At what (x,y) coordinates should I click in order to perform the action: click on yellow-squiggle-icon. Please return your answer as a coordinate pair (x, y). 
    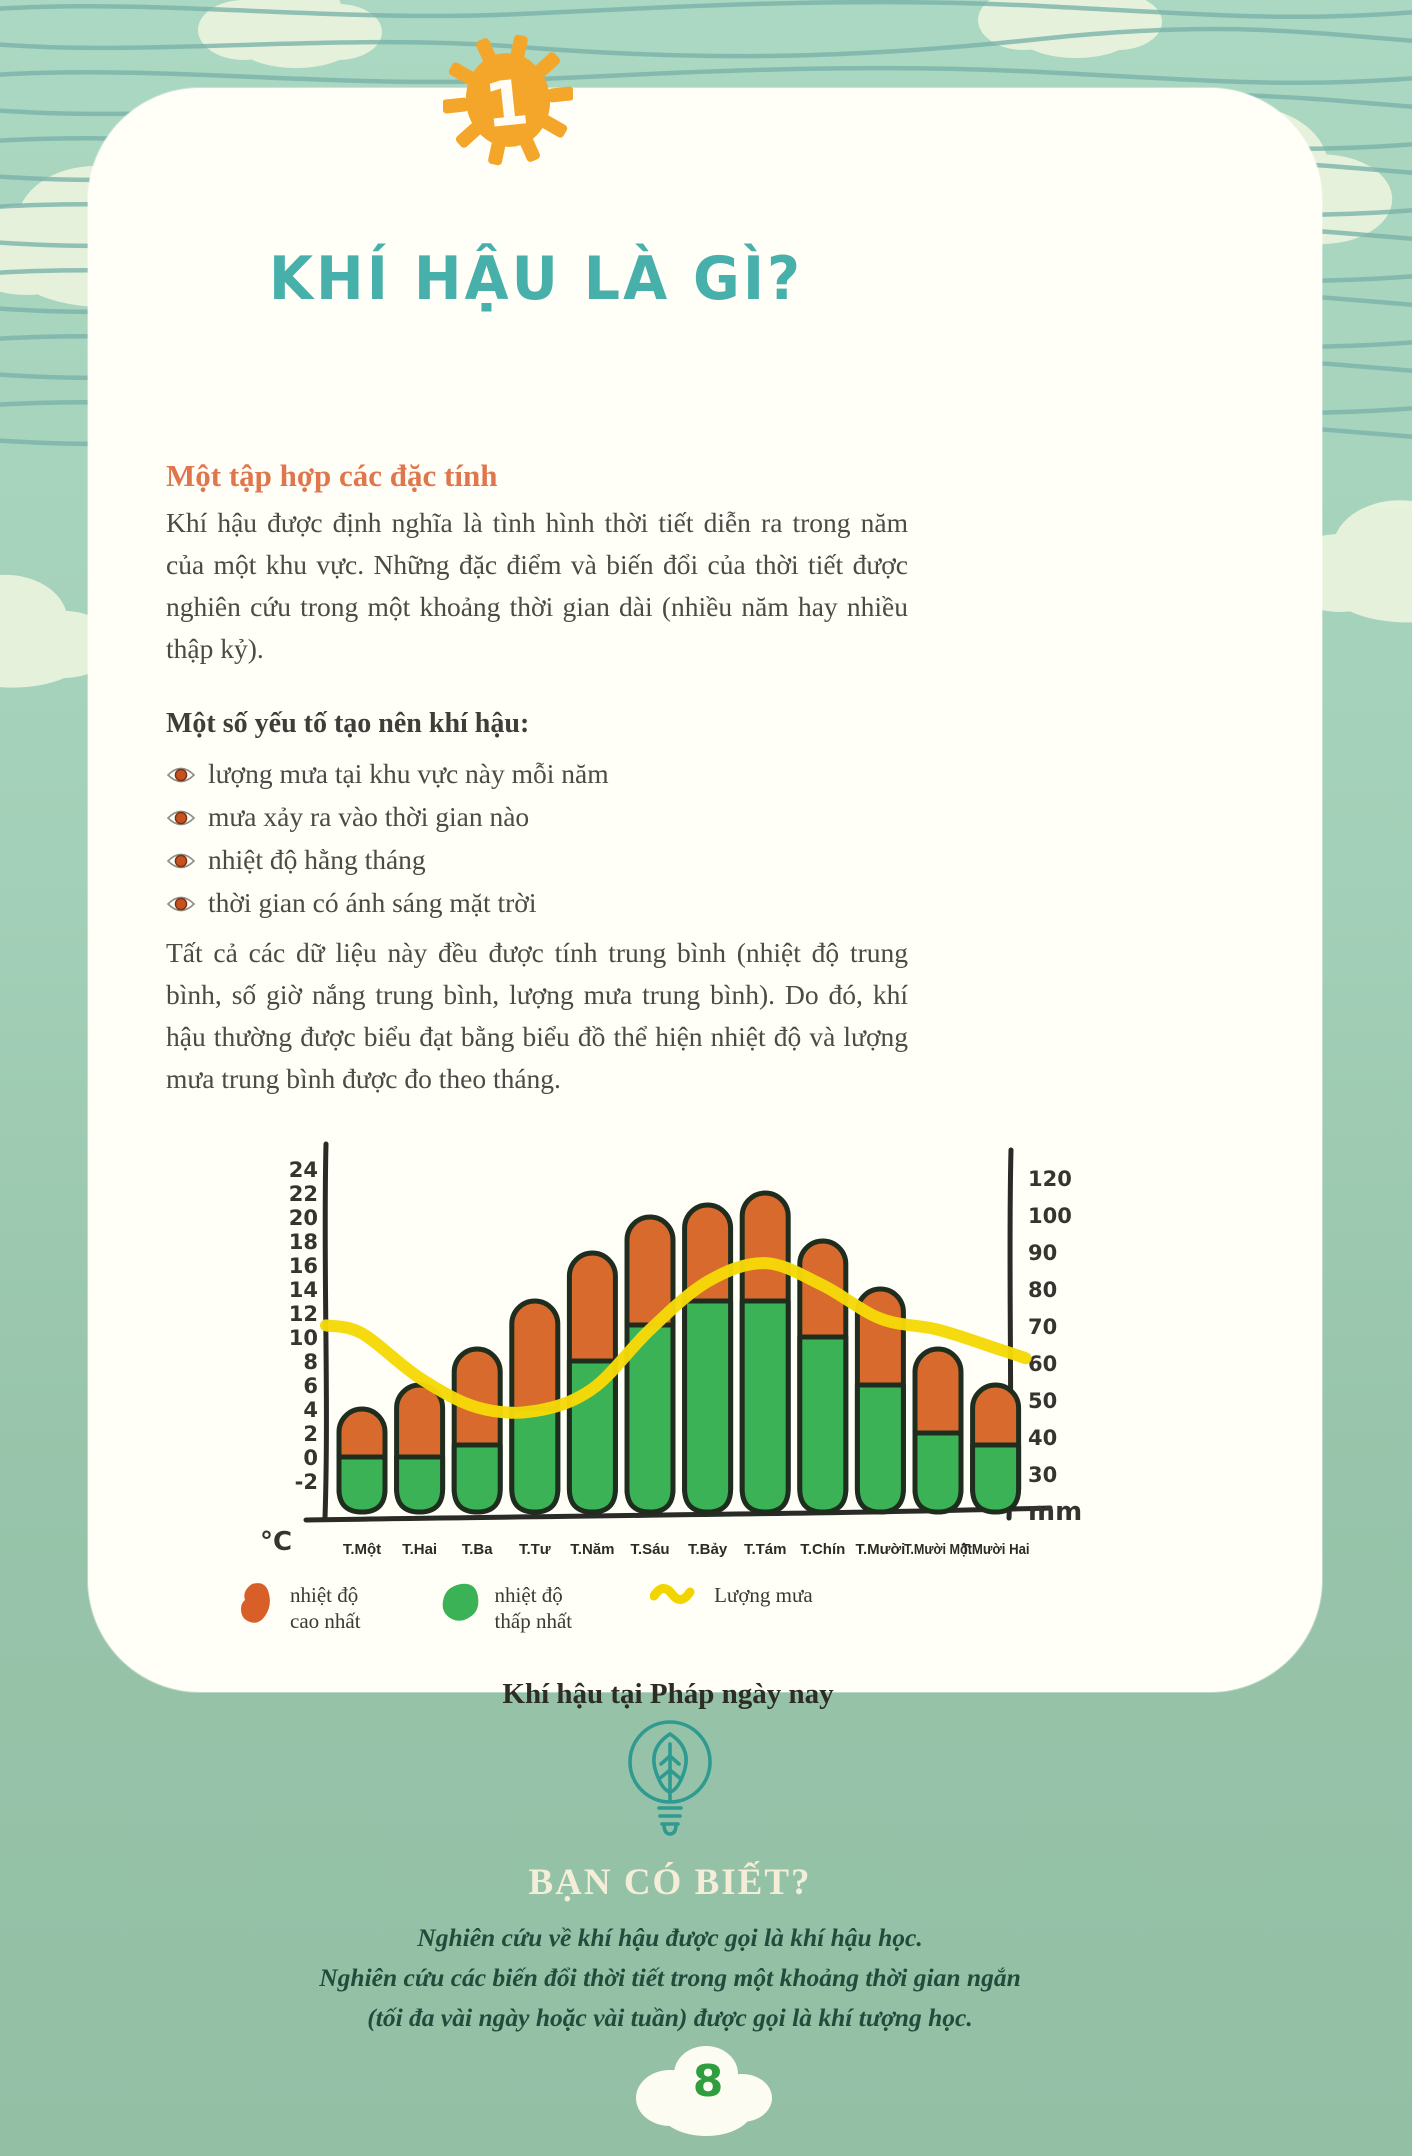
    Looking at the image, I should click on (672, 1594).